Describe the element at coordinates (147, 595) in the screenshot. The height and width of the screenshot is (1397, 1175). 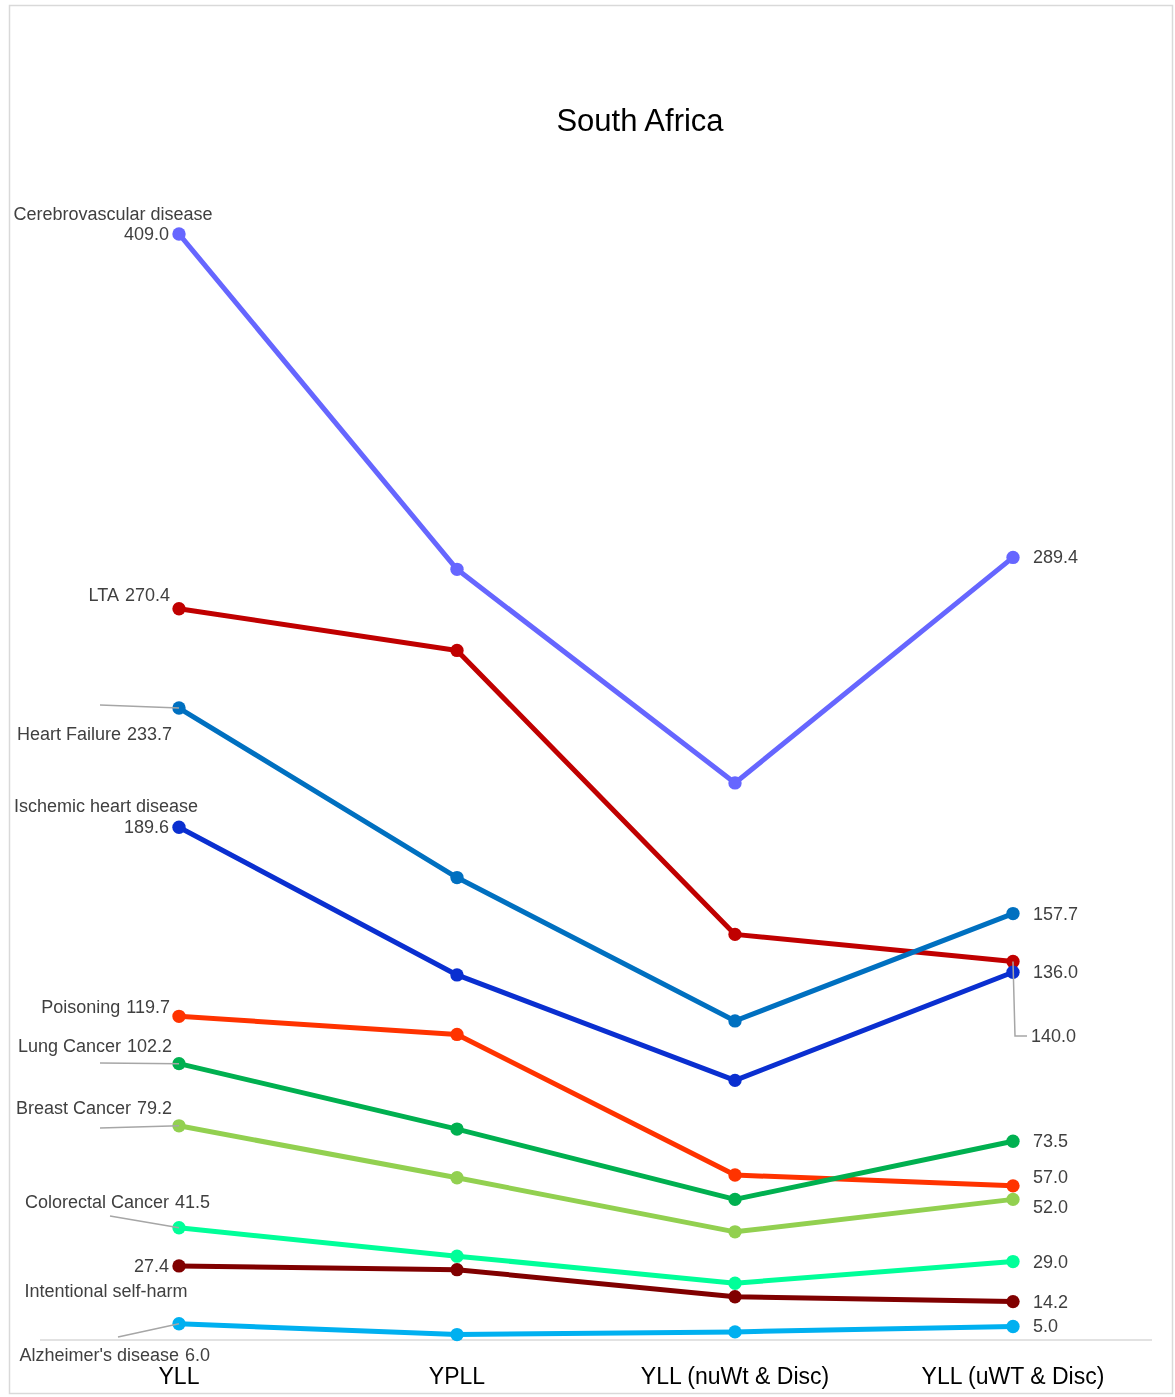
I see `data-label: 270.4` at that location.